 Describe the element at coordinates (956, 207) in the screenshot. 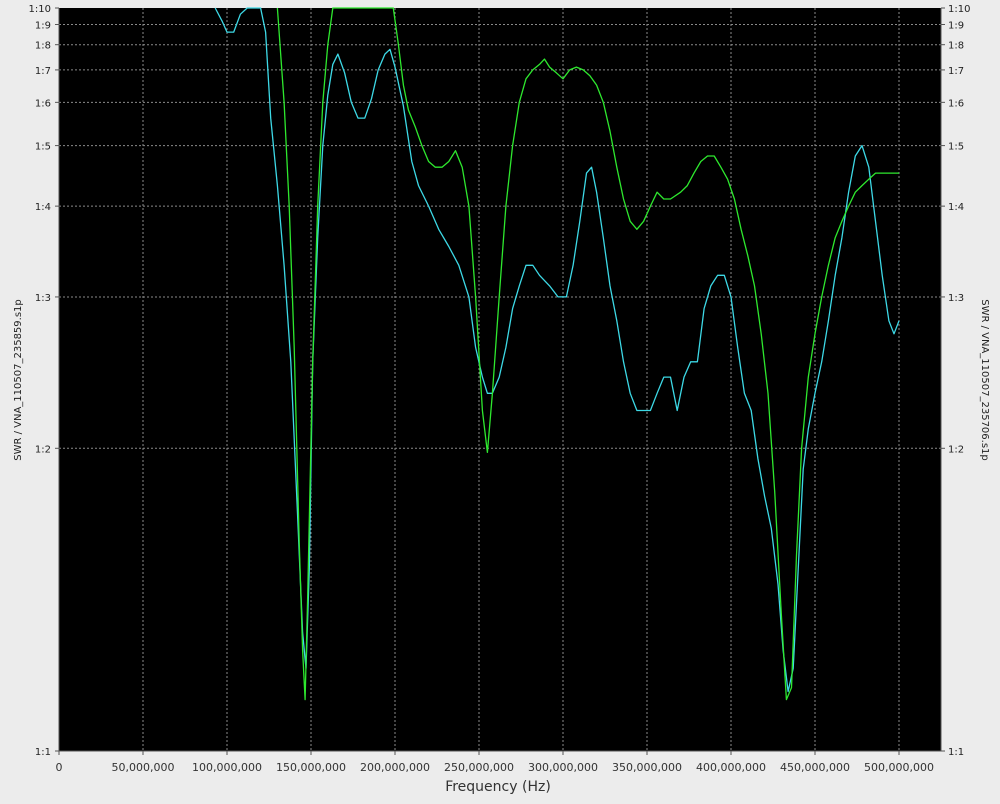

I see `y-tick-label-right: 1:4` at that location.